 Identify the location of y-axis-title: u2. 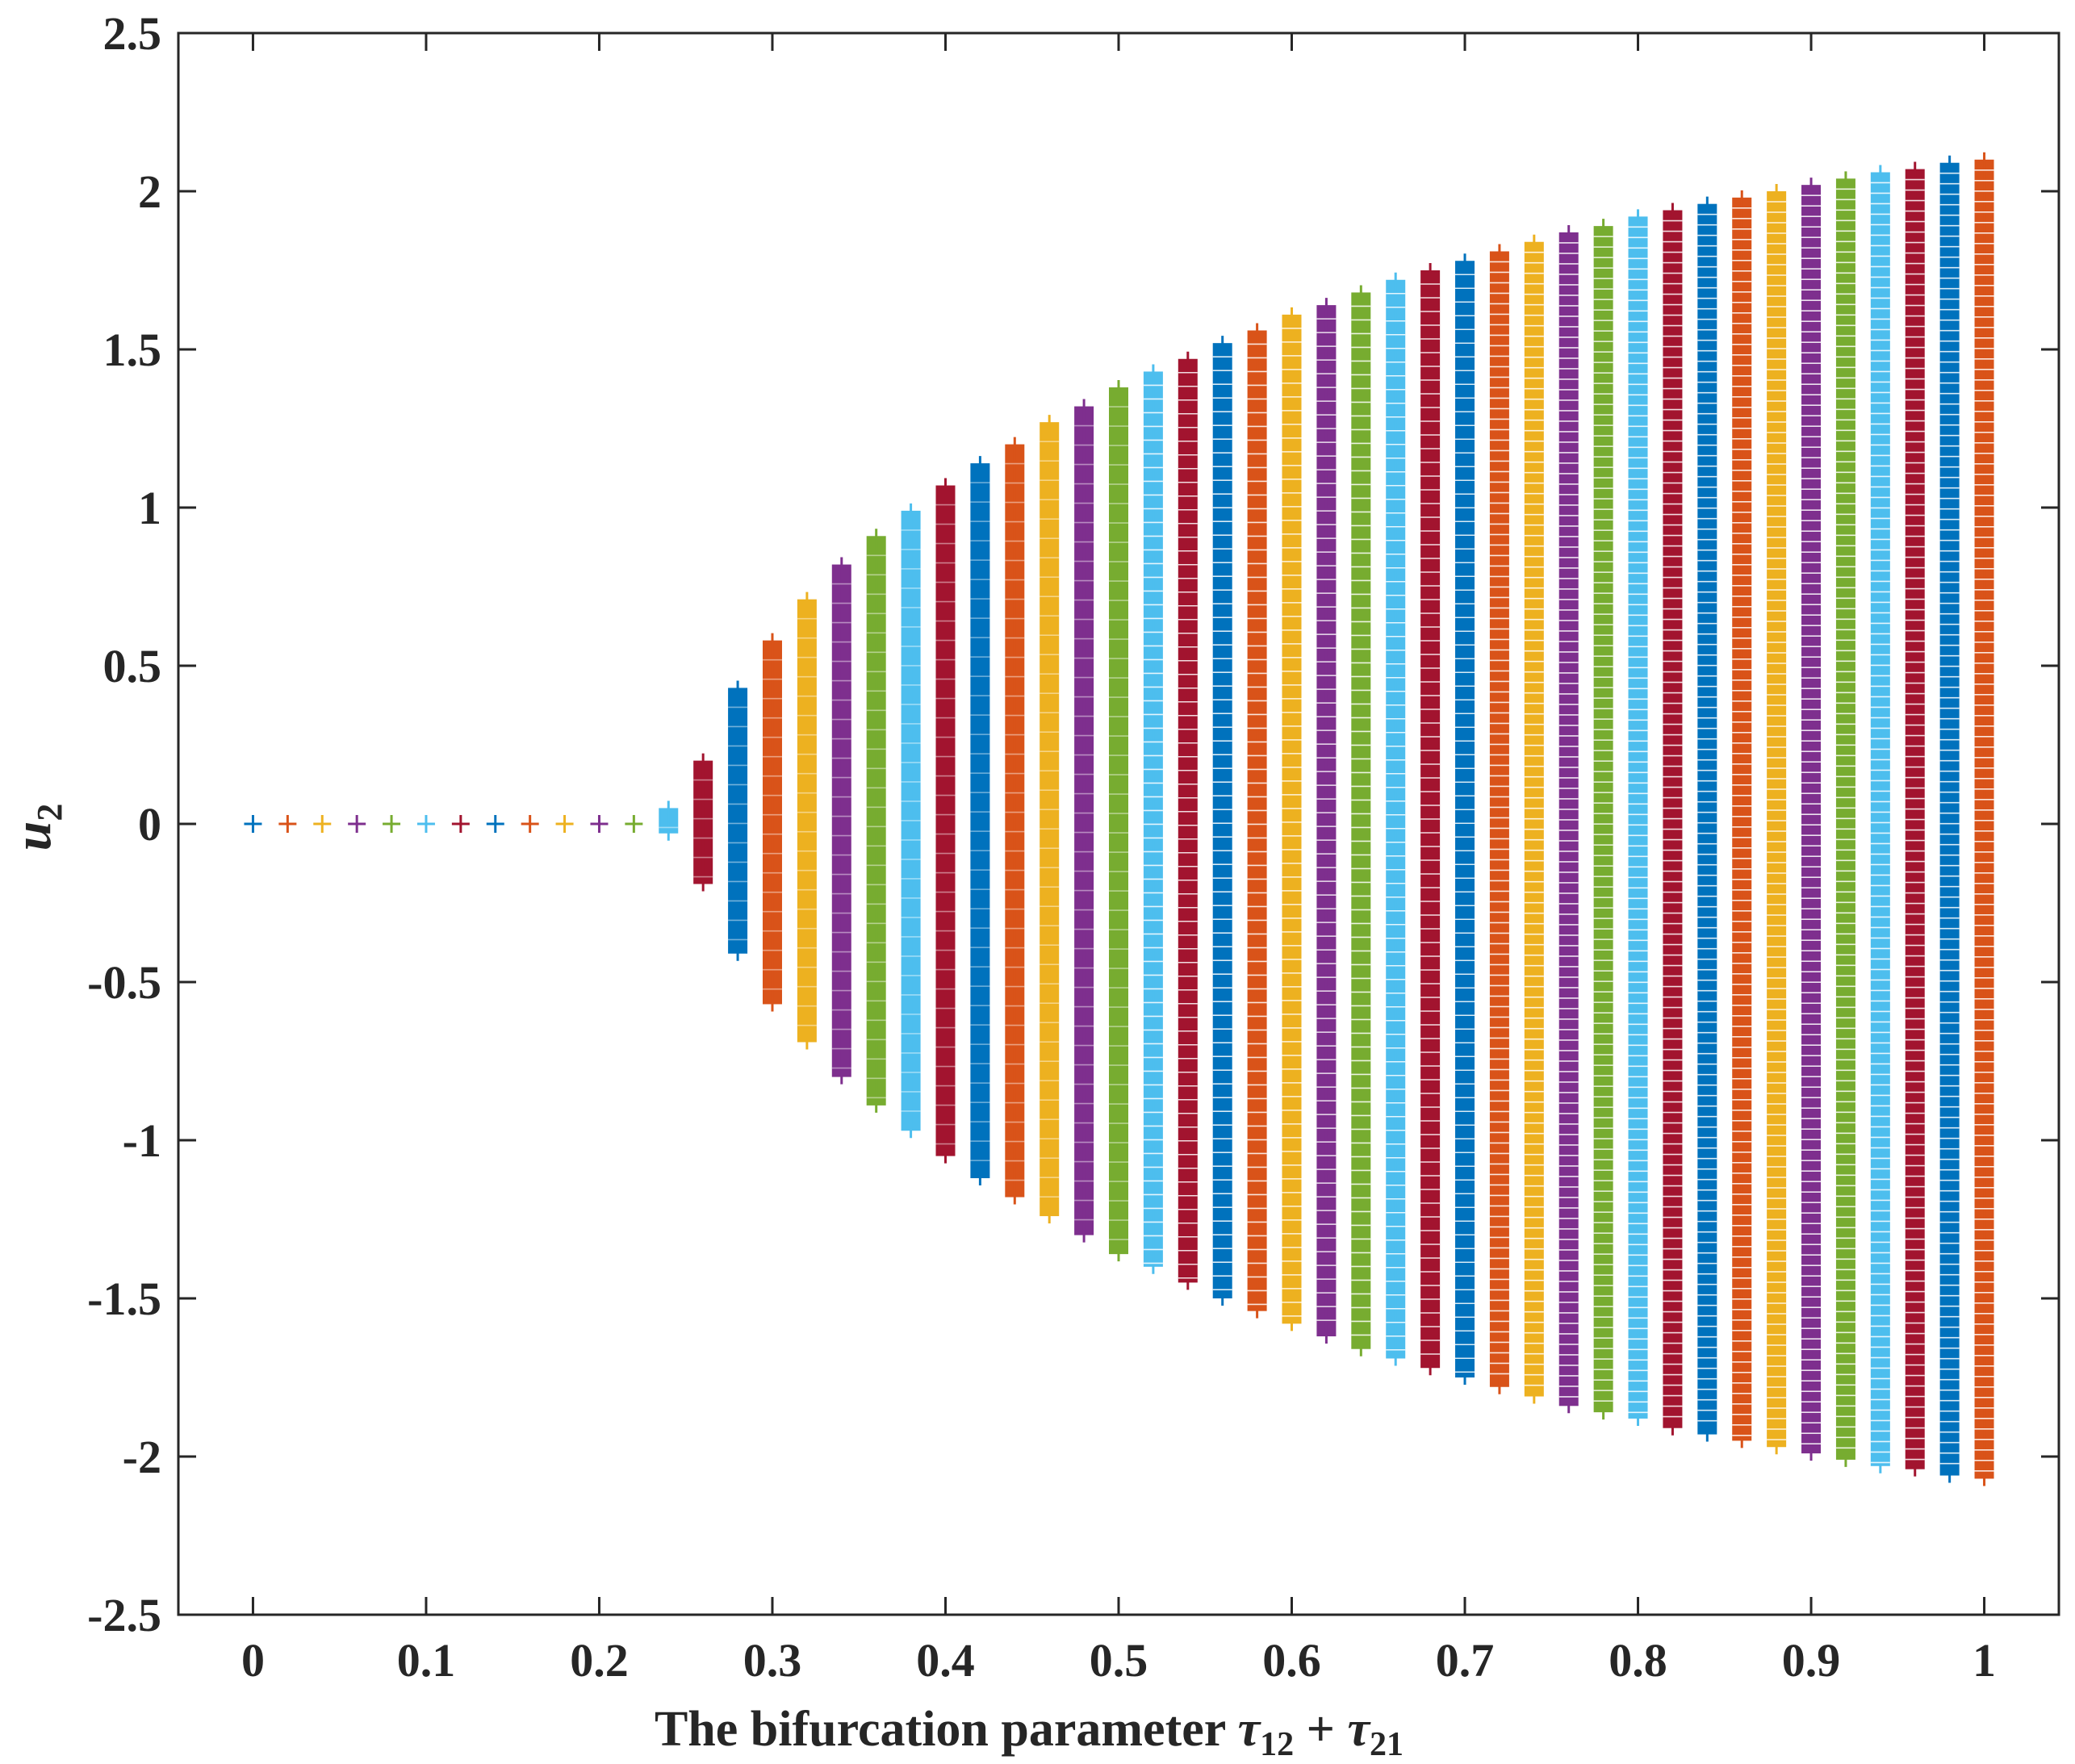
(36, 828).